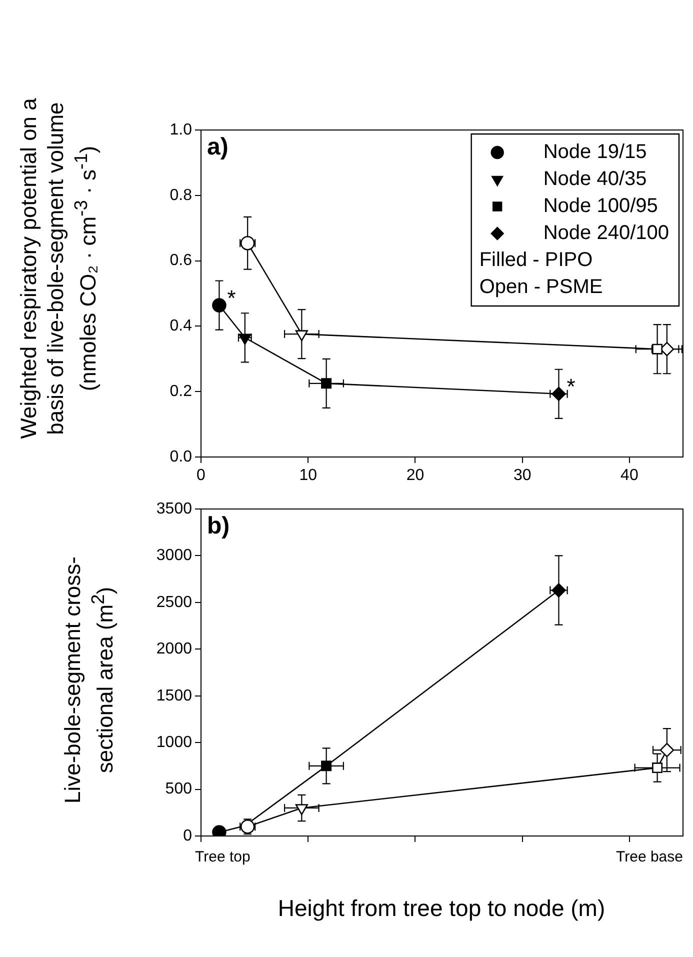  I want to click on y-tick-label: 3500, so click(174, 509).